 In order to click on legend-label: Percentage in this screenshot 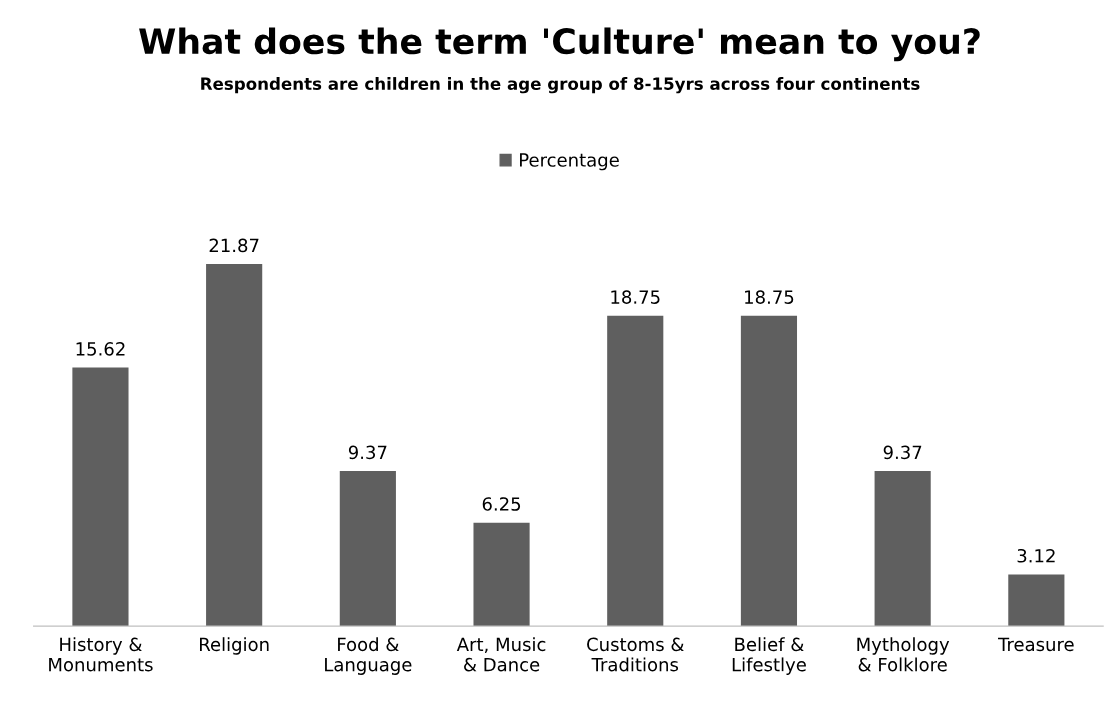, I will do `click(569, 162)`.